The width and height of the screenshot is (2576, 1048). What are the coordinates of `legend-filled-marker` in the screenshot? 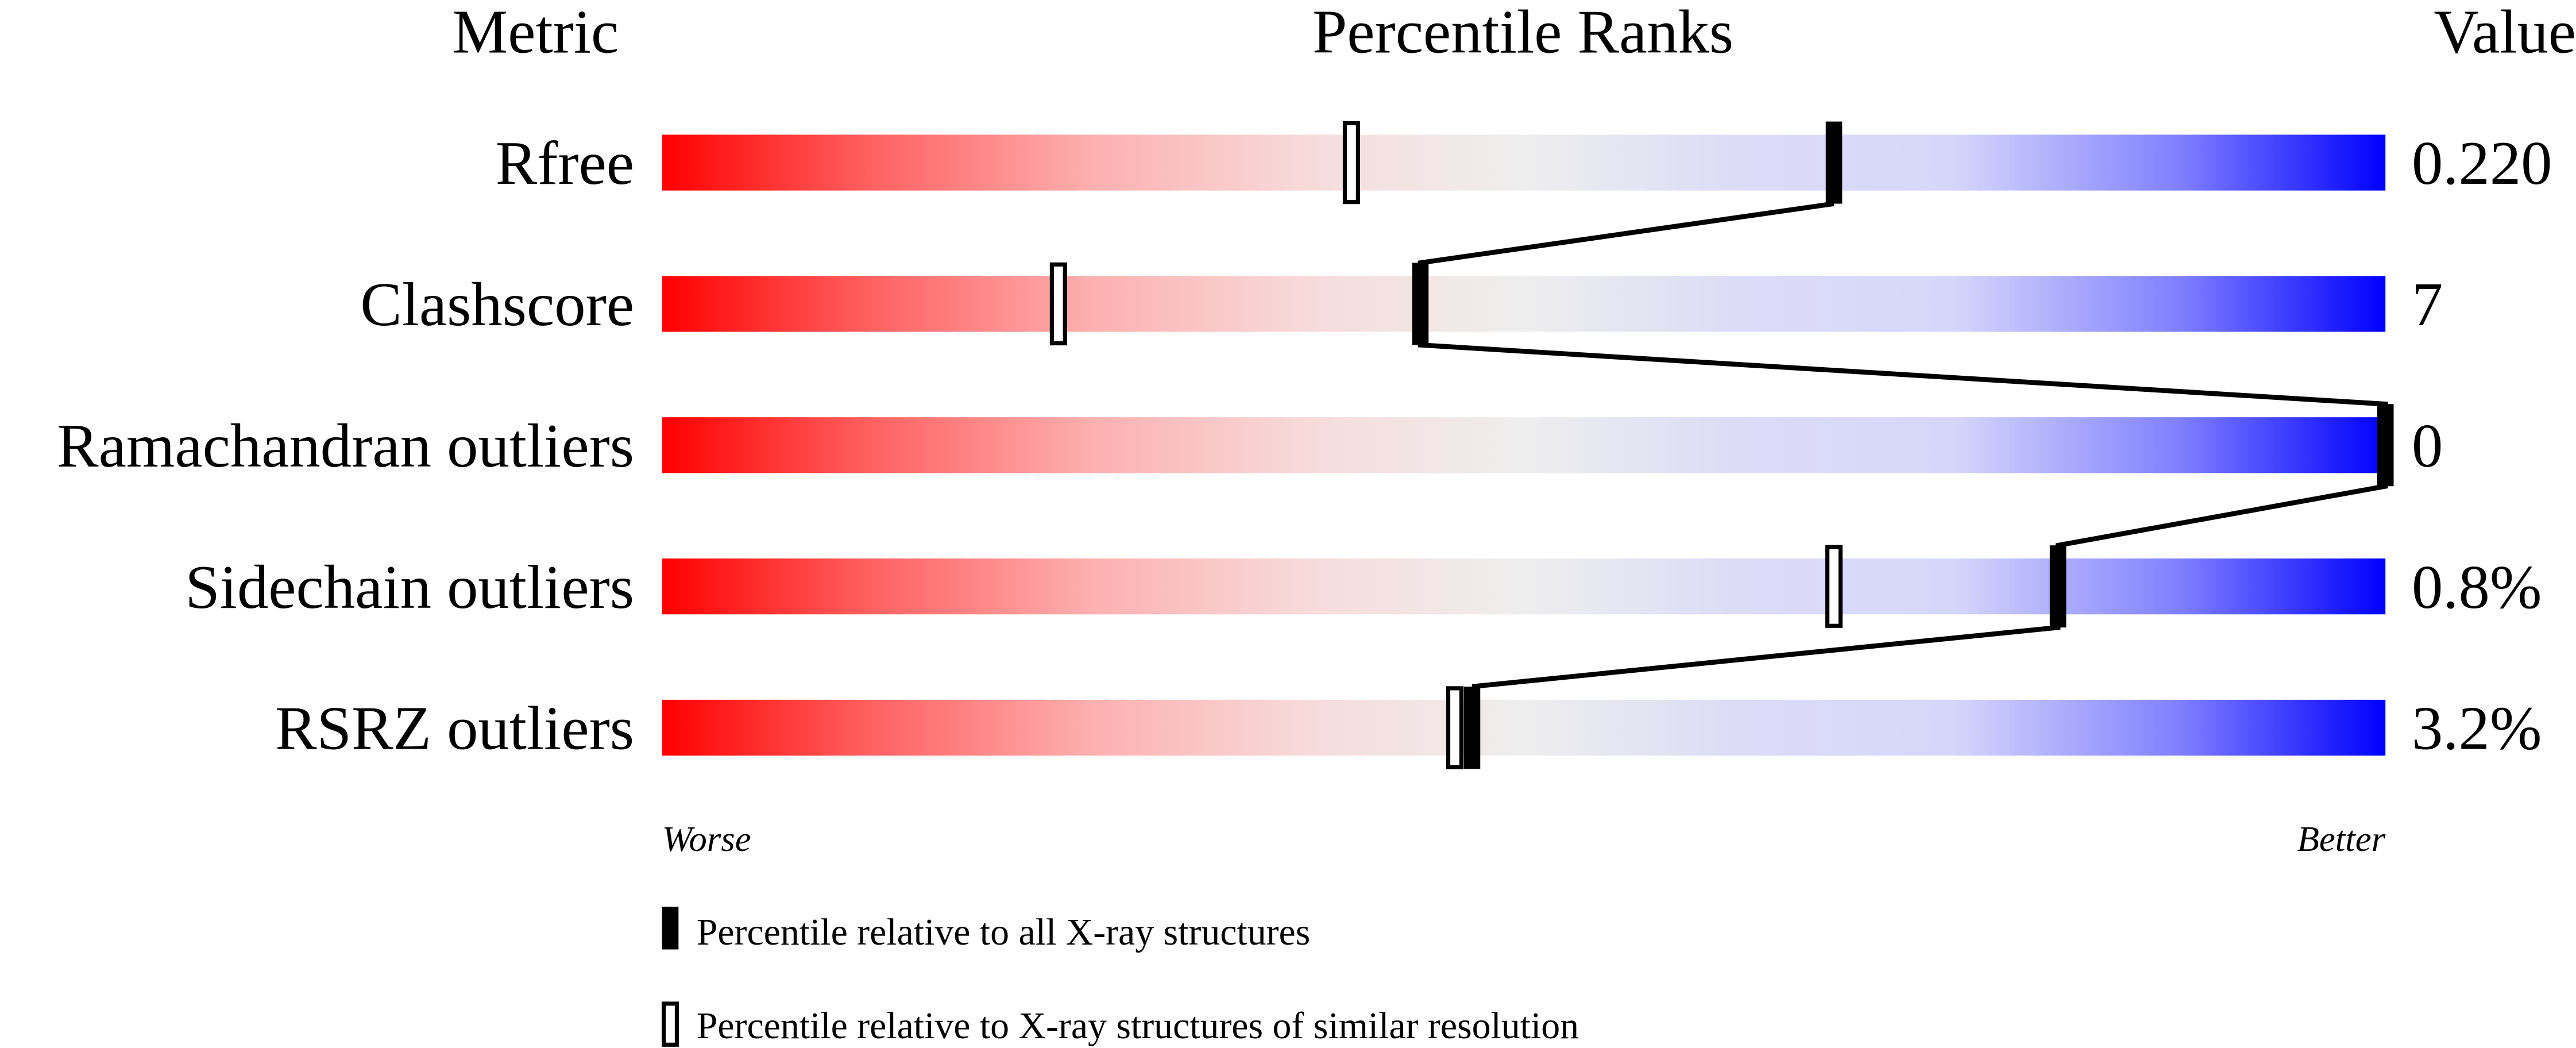 It's located at (670, 928).